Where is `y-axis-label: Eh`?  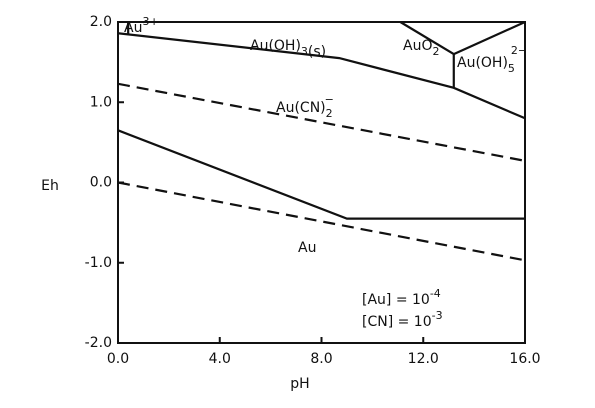 y-axis-label: Eh is located at coordinates (50, 186).